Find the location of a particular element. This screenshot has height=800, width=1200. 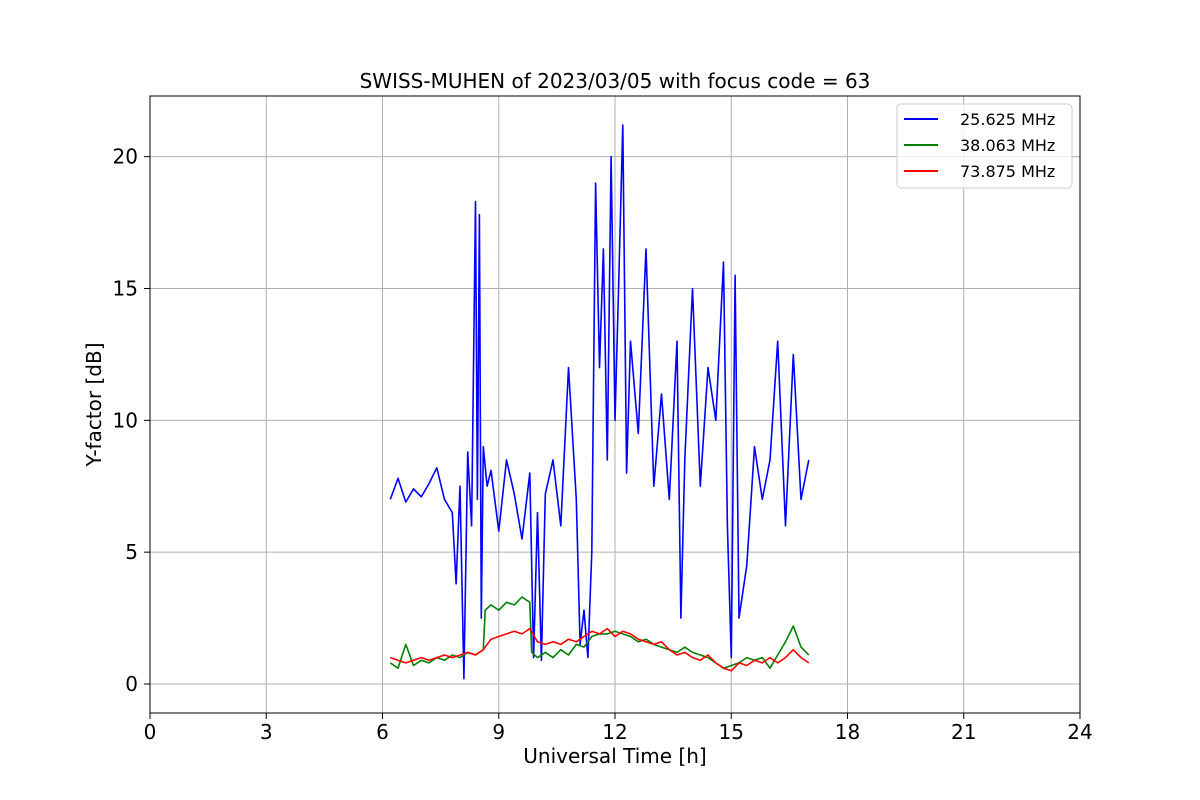

x-tick-label: 18 is located at coordinates (847, 732).